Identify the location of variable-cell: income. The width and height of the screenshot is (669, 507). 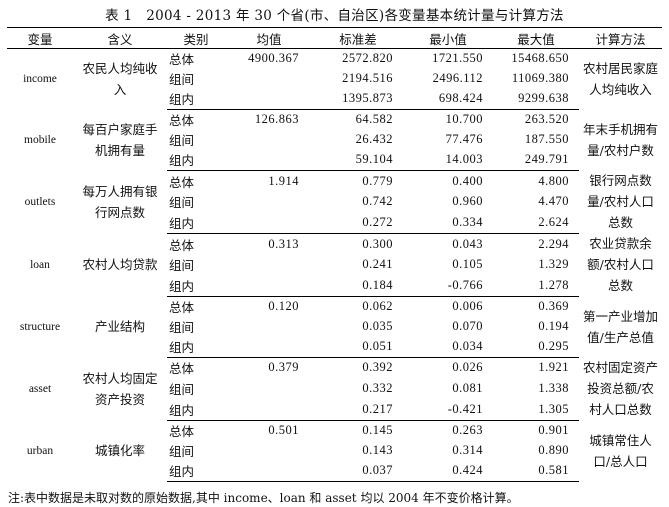
(40, 79).